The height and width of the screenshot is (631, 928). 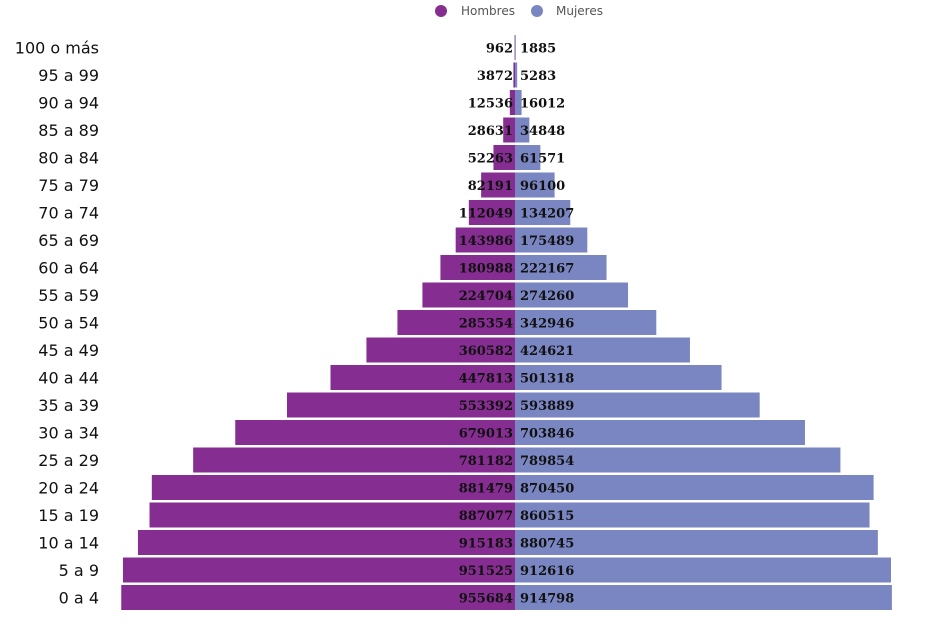 What do you see at coordinates (486, 324) in the screenshot?
I see `value-label-hombres: 285354` at bounding box center [486, 324].